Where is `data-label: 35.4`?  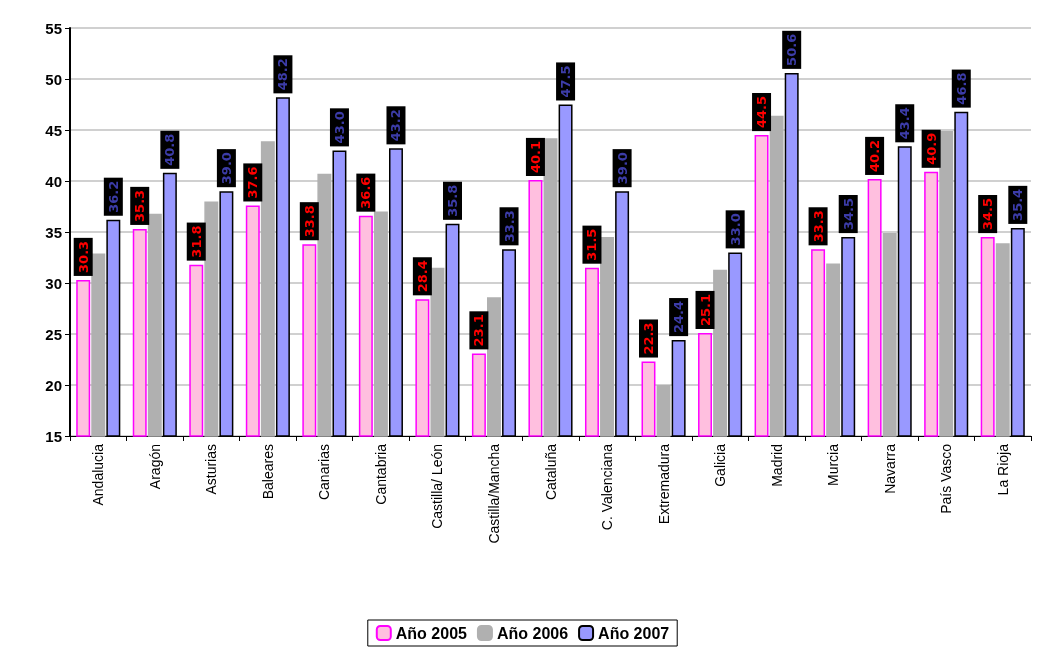
data-label: 35.4 is located at coordinates (1018, 204).